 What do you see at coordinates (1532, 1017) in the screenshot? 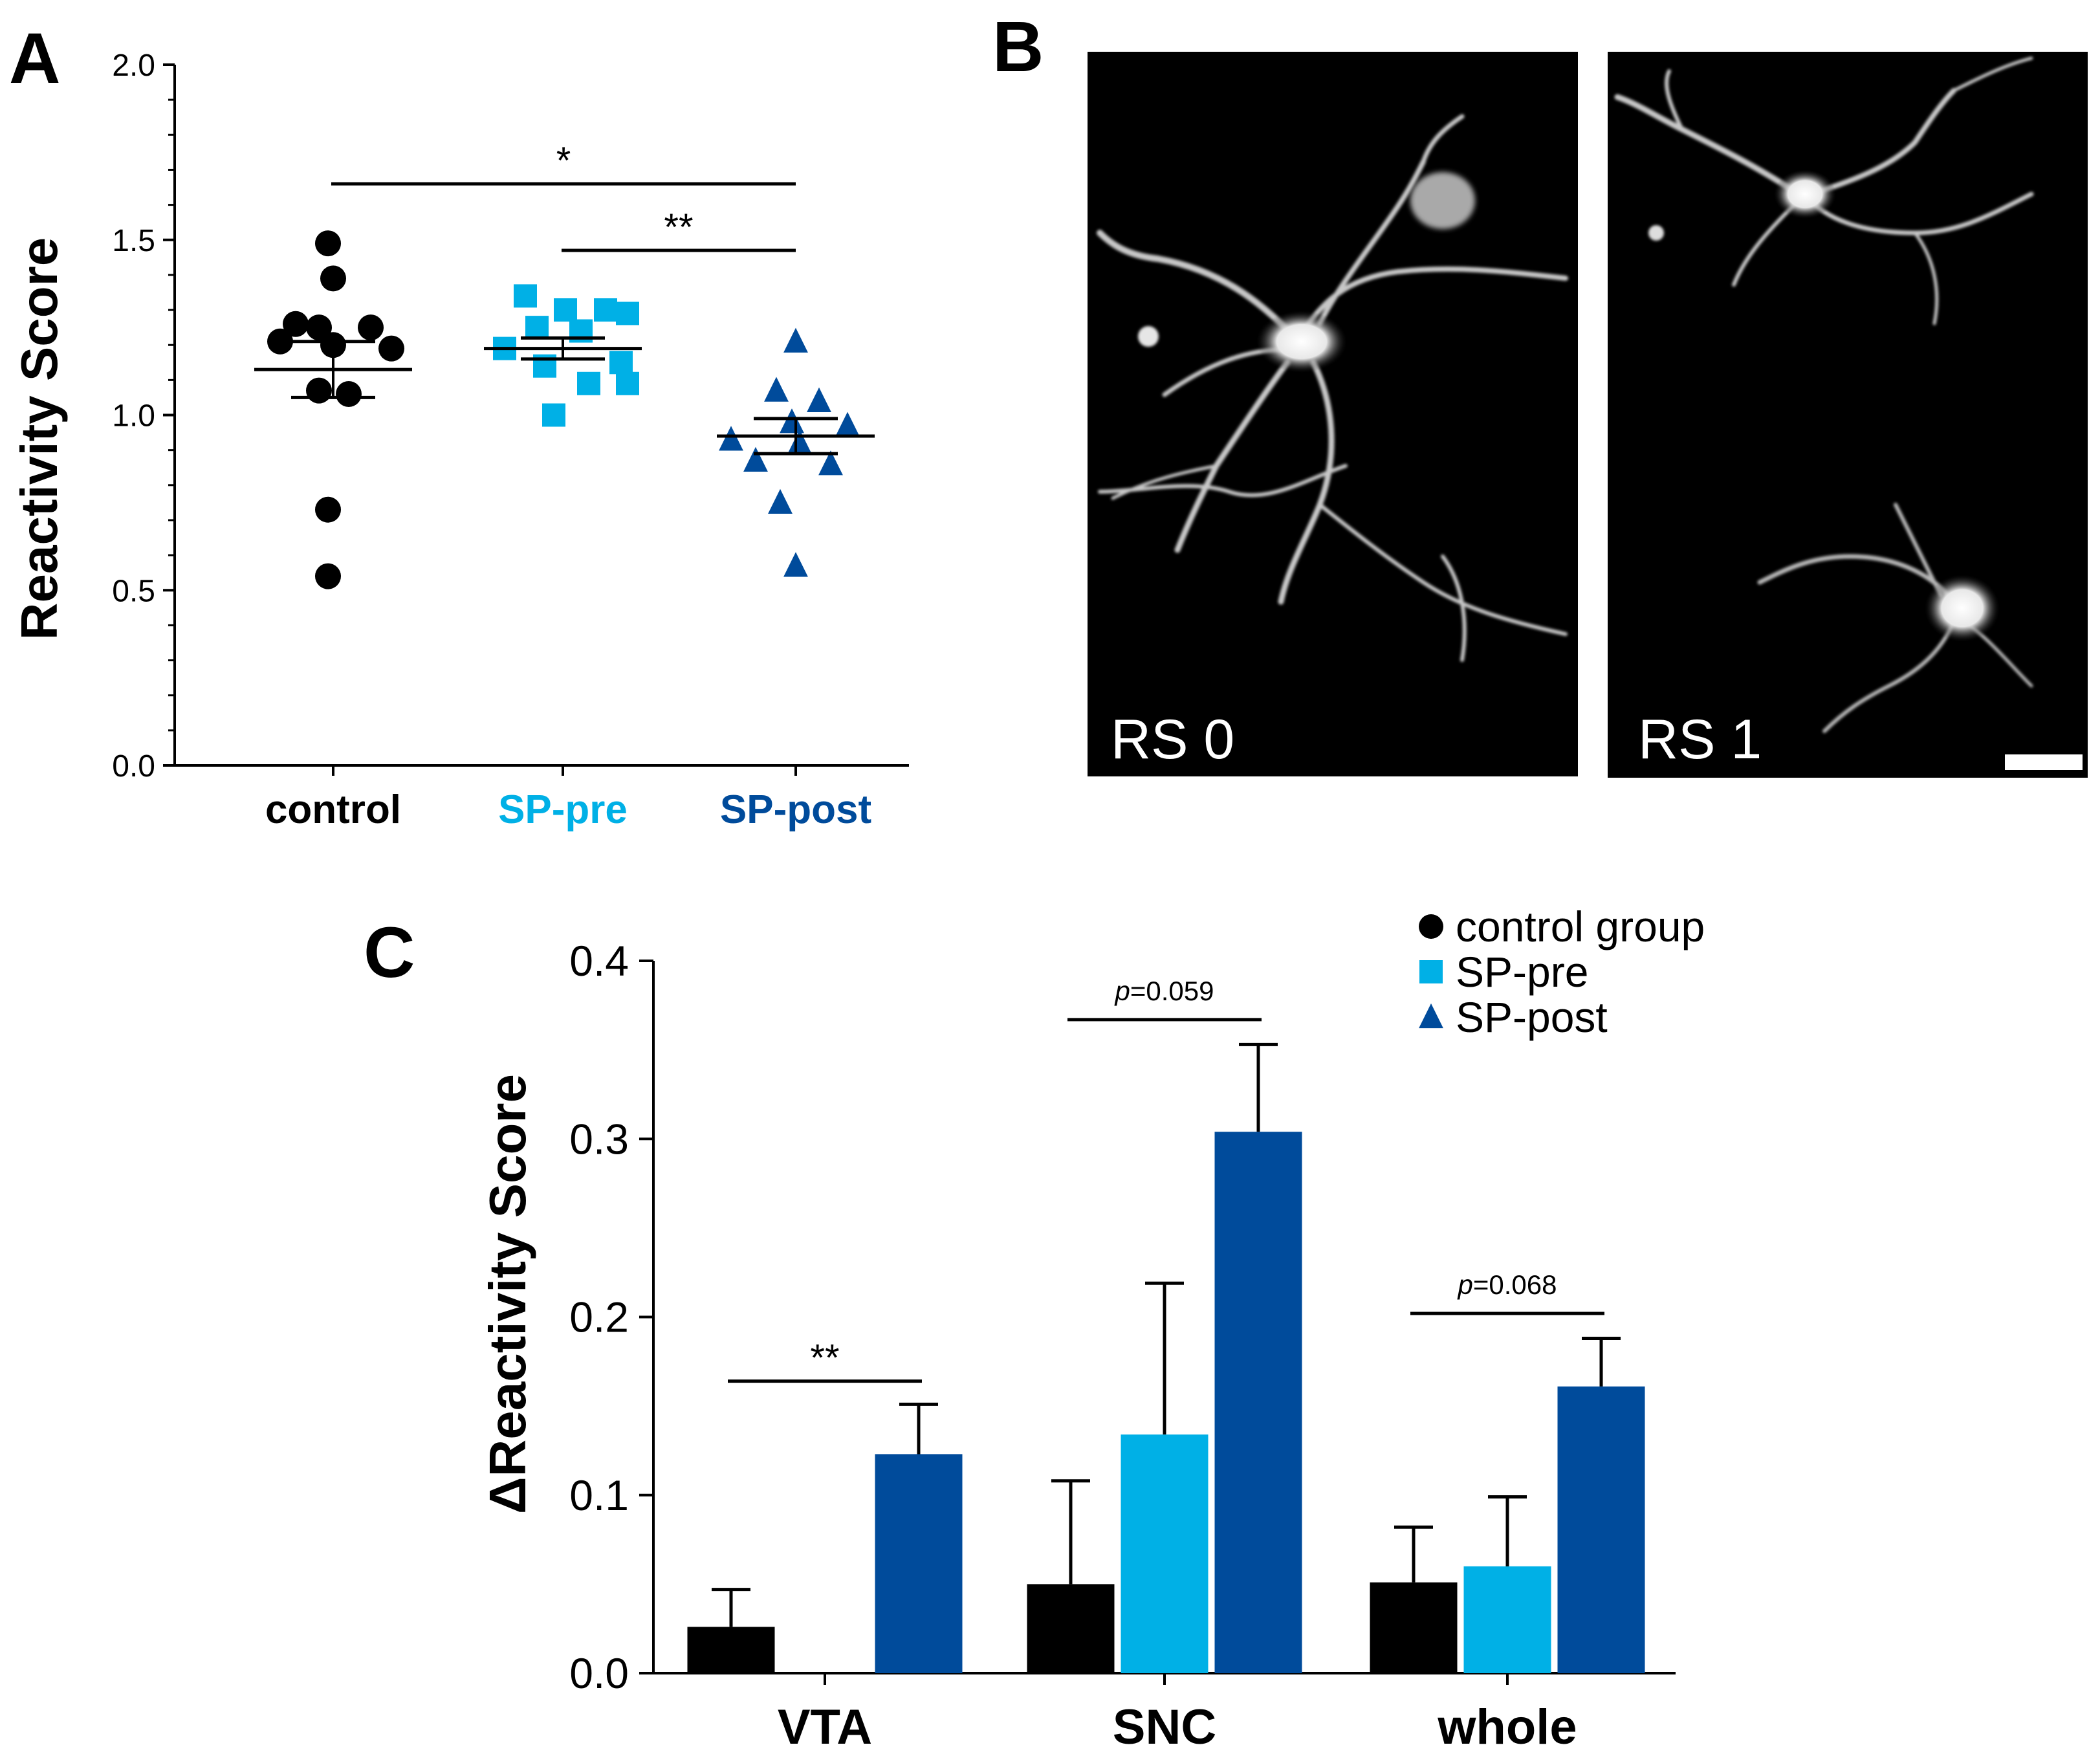
I see `panel-c-legend-label: SP-post` at bounding box center [1532, 1017].